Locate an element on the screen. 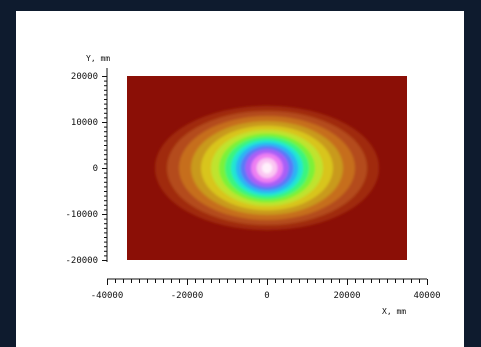 The height and width of the screenshot is (347, 481). contour-band is located at coordinates (267, 168).